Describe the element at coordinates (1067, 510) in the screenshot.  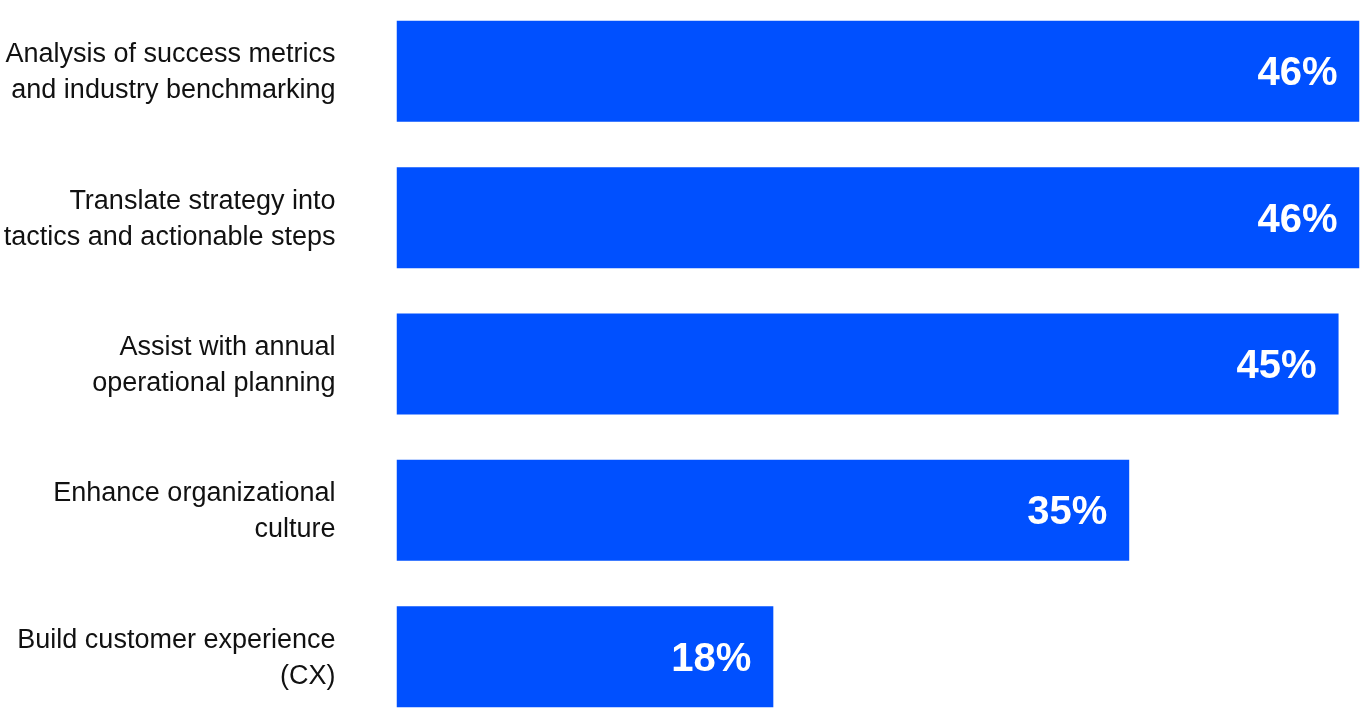
I see `data-label: 35%` at that location.